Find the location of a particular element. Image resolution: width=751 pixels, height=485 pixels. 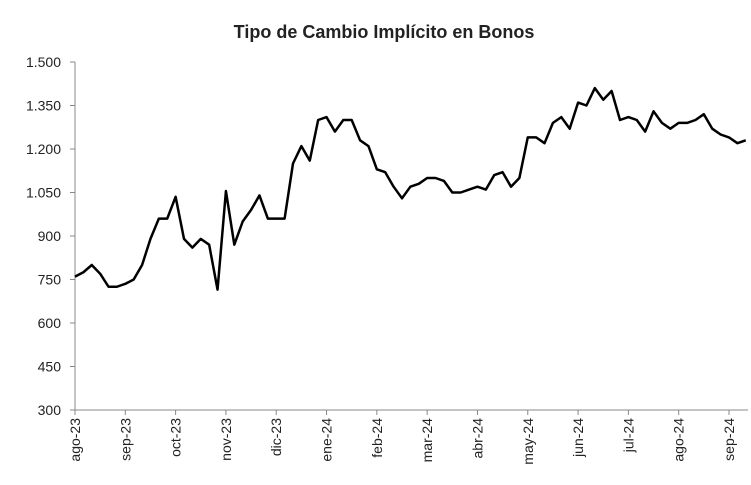

y-tick-label: 450 is located at coordinates (50, 367).